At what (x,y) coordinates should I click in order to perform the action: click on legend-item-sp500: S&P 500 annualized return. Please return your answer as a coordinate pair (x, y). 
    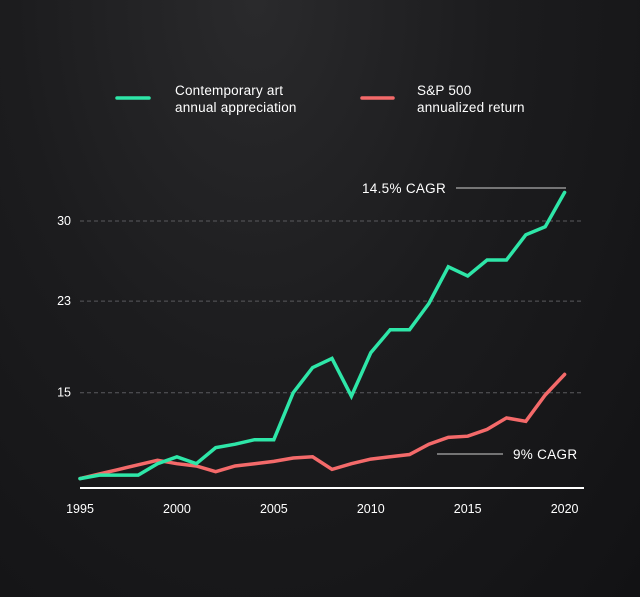
    Looking at the image, I should click on (442, 99).